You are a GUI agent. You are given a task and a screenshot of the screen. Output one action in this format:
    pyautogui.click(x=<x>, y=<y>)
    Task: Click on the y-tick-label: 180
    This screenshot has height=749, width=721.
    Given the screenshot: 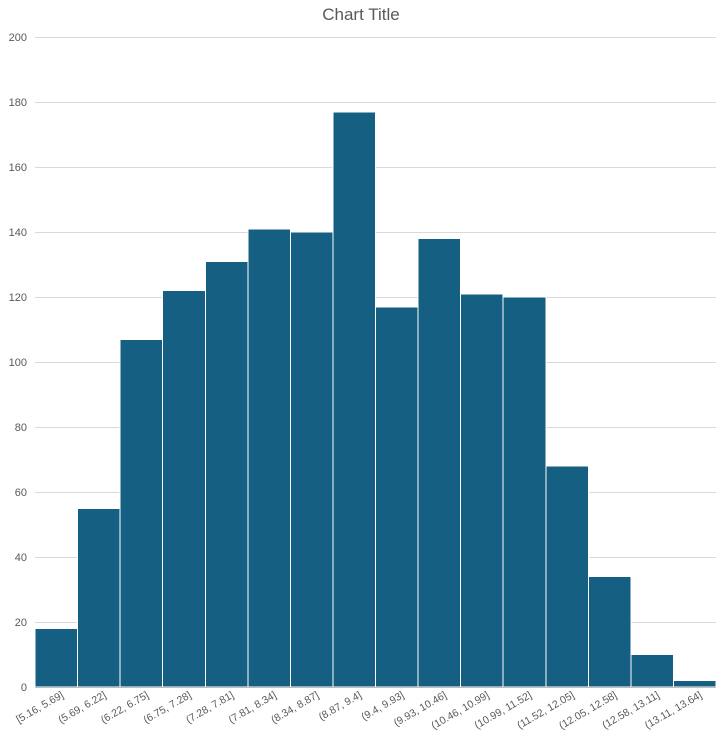 What is the action you would take?
    pyautogui.click(x=18, y=103)
    